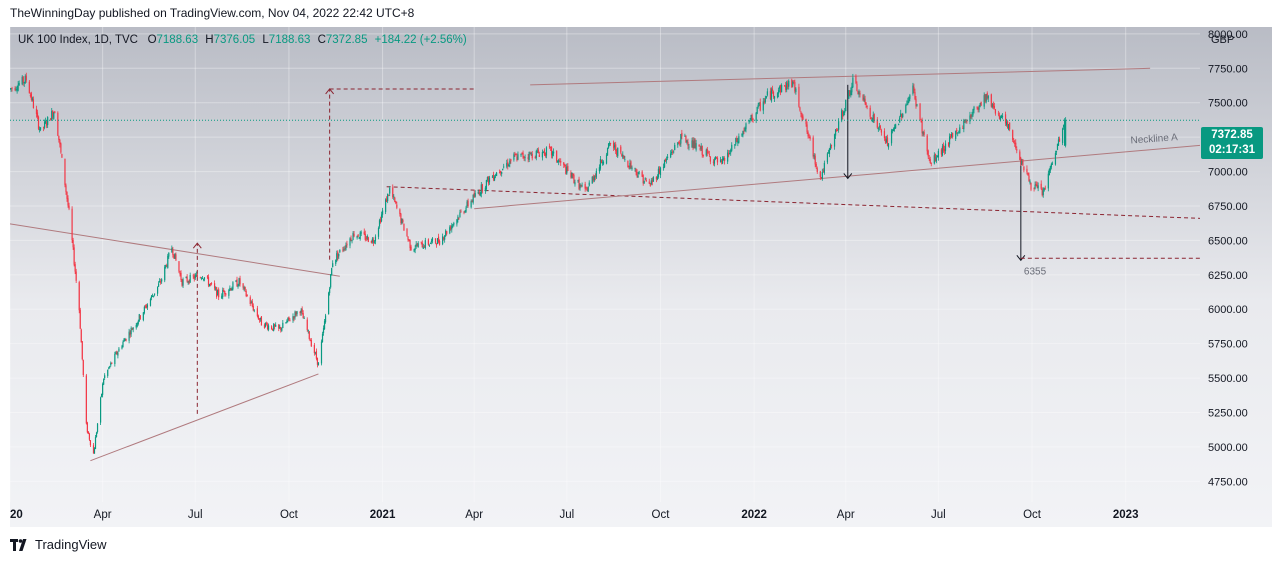 This screenshot has height=563, width=1280. Describe the element at coordinates (209, 40) in the screenshot. I see `high-label: H` at that location.